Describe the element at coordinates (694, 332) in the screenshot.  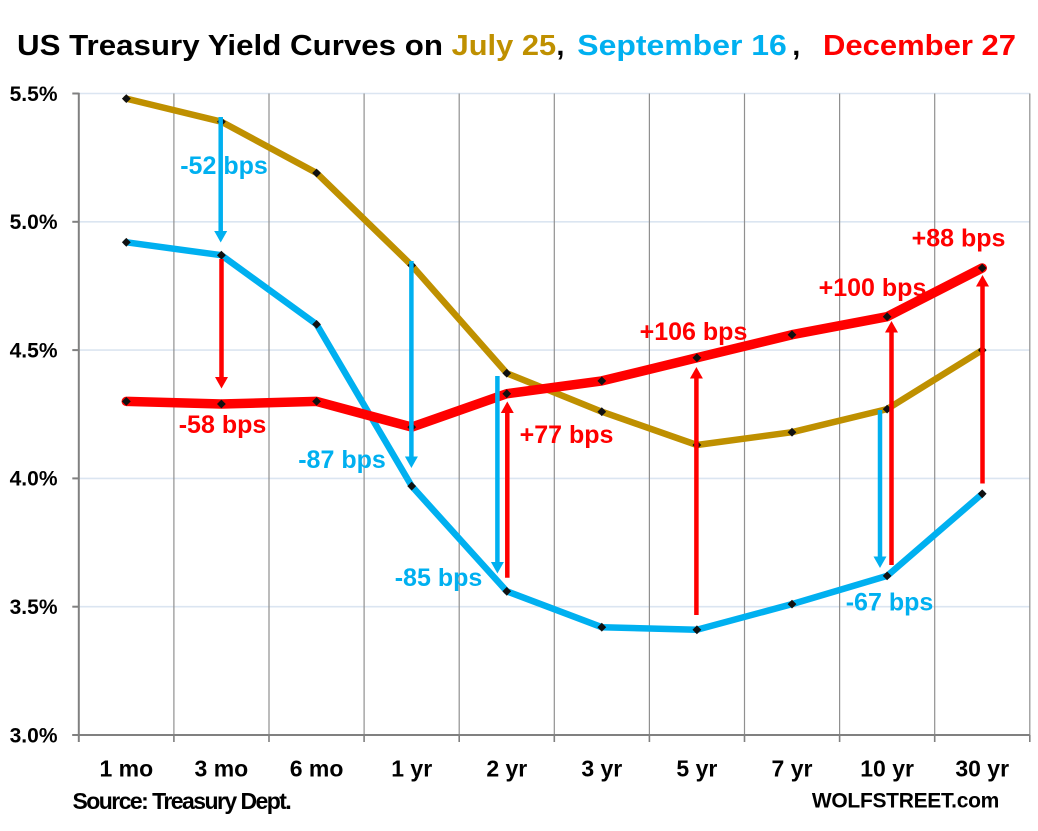
I see `svg-text: +106 bps` at that location.